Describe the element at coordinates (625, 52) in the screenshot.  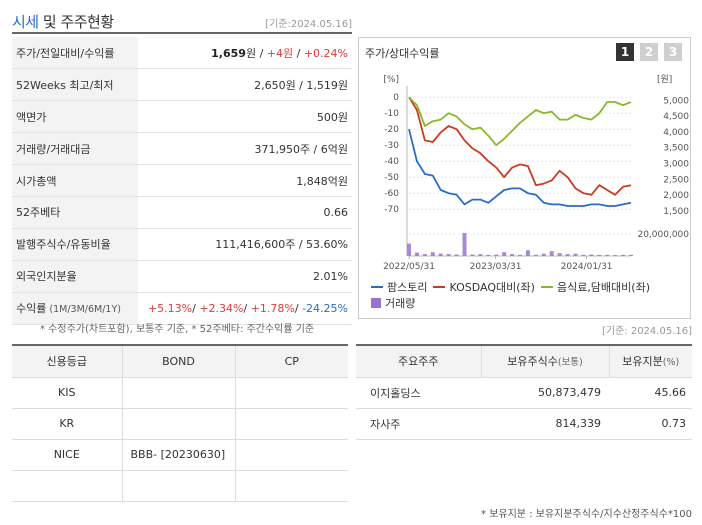
I see `chart-tab-1: 1` at that location.